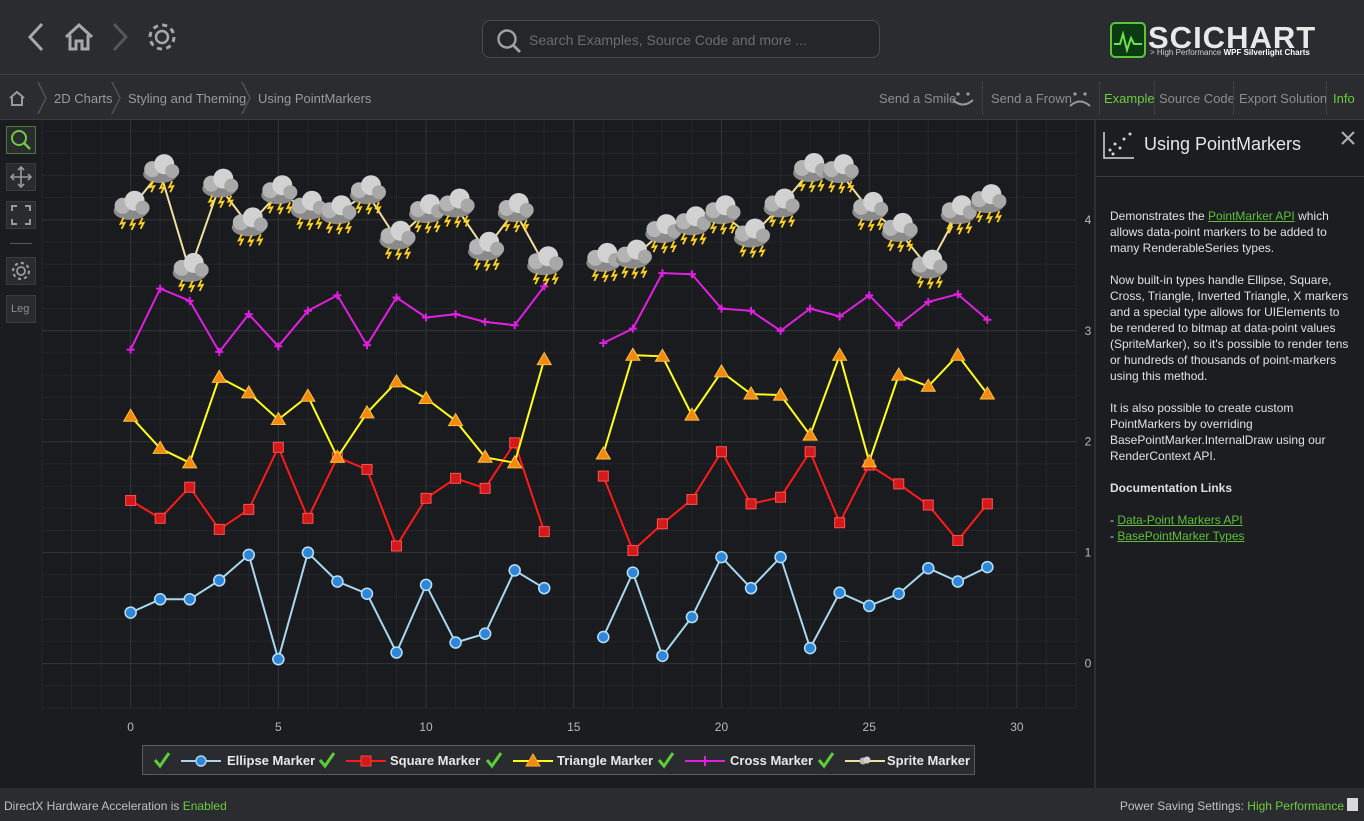 The width and height of the screenshot is (1364, 821). What do you see at coordinates (21, 177) in the screenshot?
I see `pan-tool-button` at bounding box center [21, 177].